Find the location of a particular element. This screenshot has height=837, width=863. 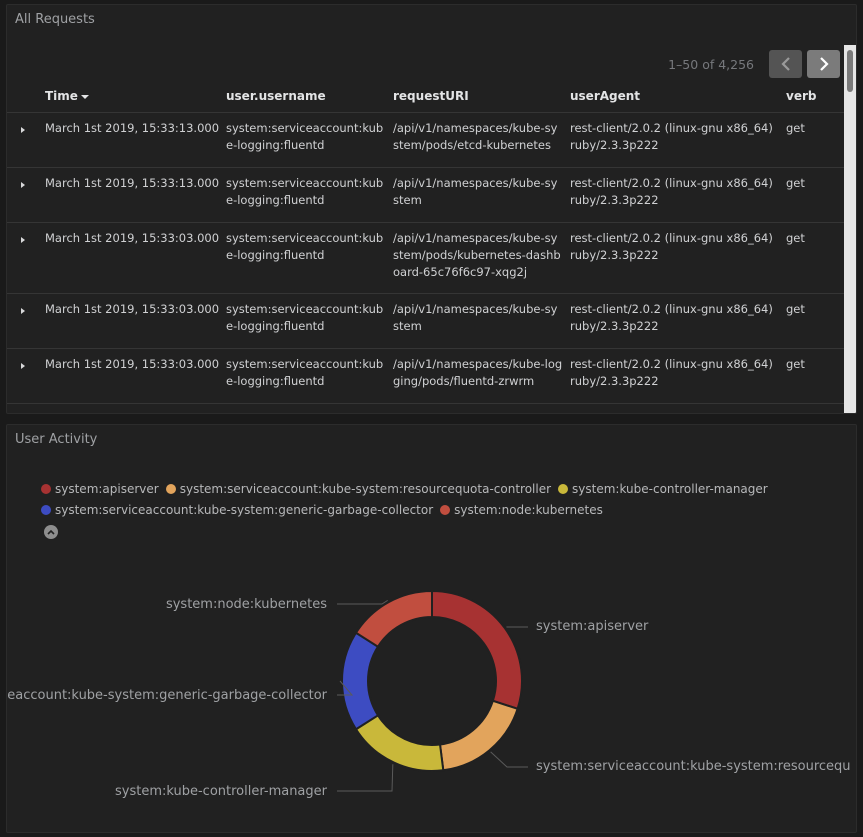

legend-item-kube-controller-manager: system:kube-controller-manager is located at coordinates (663, 489).